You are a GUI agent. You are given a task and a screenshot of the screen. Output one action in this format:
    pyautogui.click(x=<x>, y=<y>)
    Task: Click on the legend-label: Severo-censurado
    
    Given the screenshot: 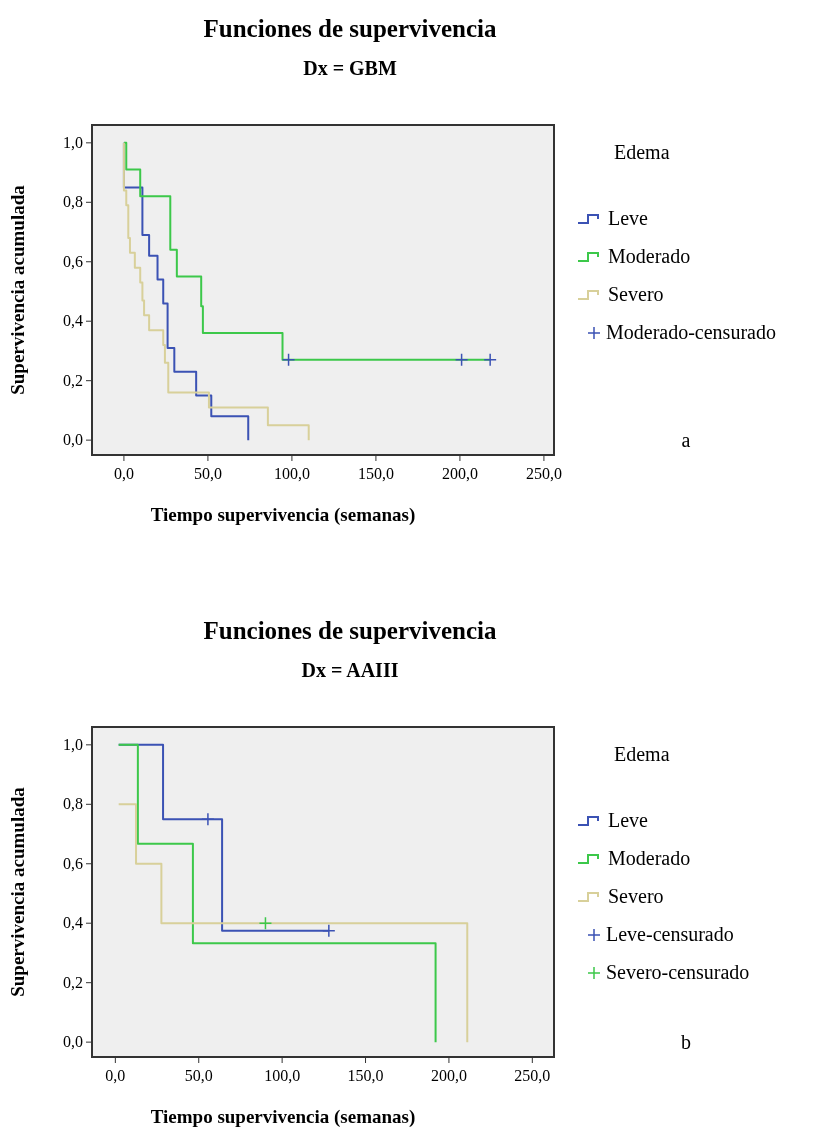 What is the action you would take?
    pyautogui.click(x=678, y=972)
    